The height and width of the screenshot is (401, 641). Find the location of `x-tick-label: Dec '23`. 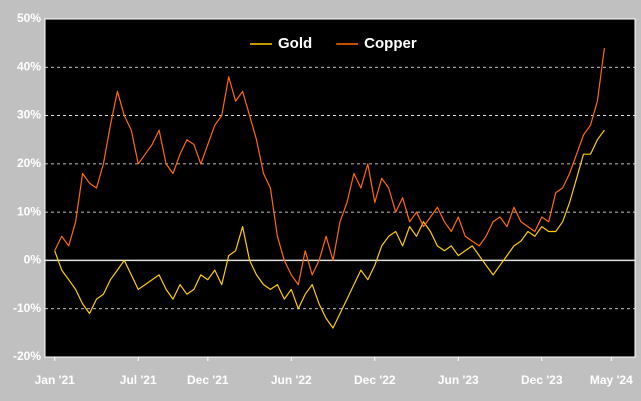

x-tick-label: Dec '23 is located at coordinates (542, 380).